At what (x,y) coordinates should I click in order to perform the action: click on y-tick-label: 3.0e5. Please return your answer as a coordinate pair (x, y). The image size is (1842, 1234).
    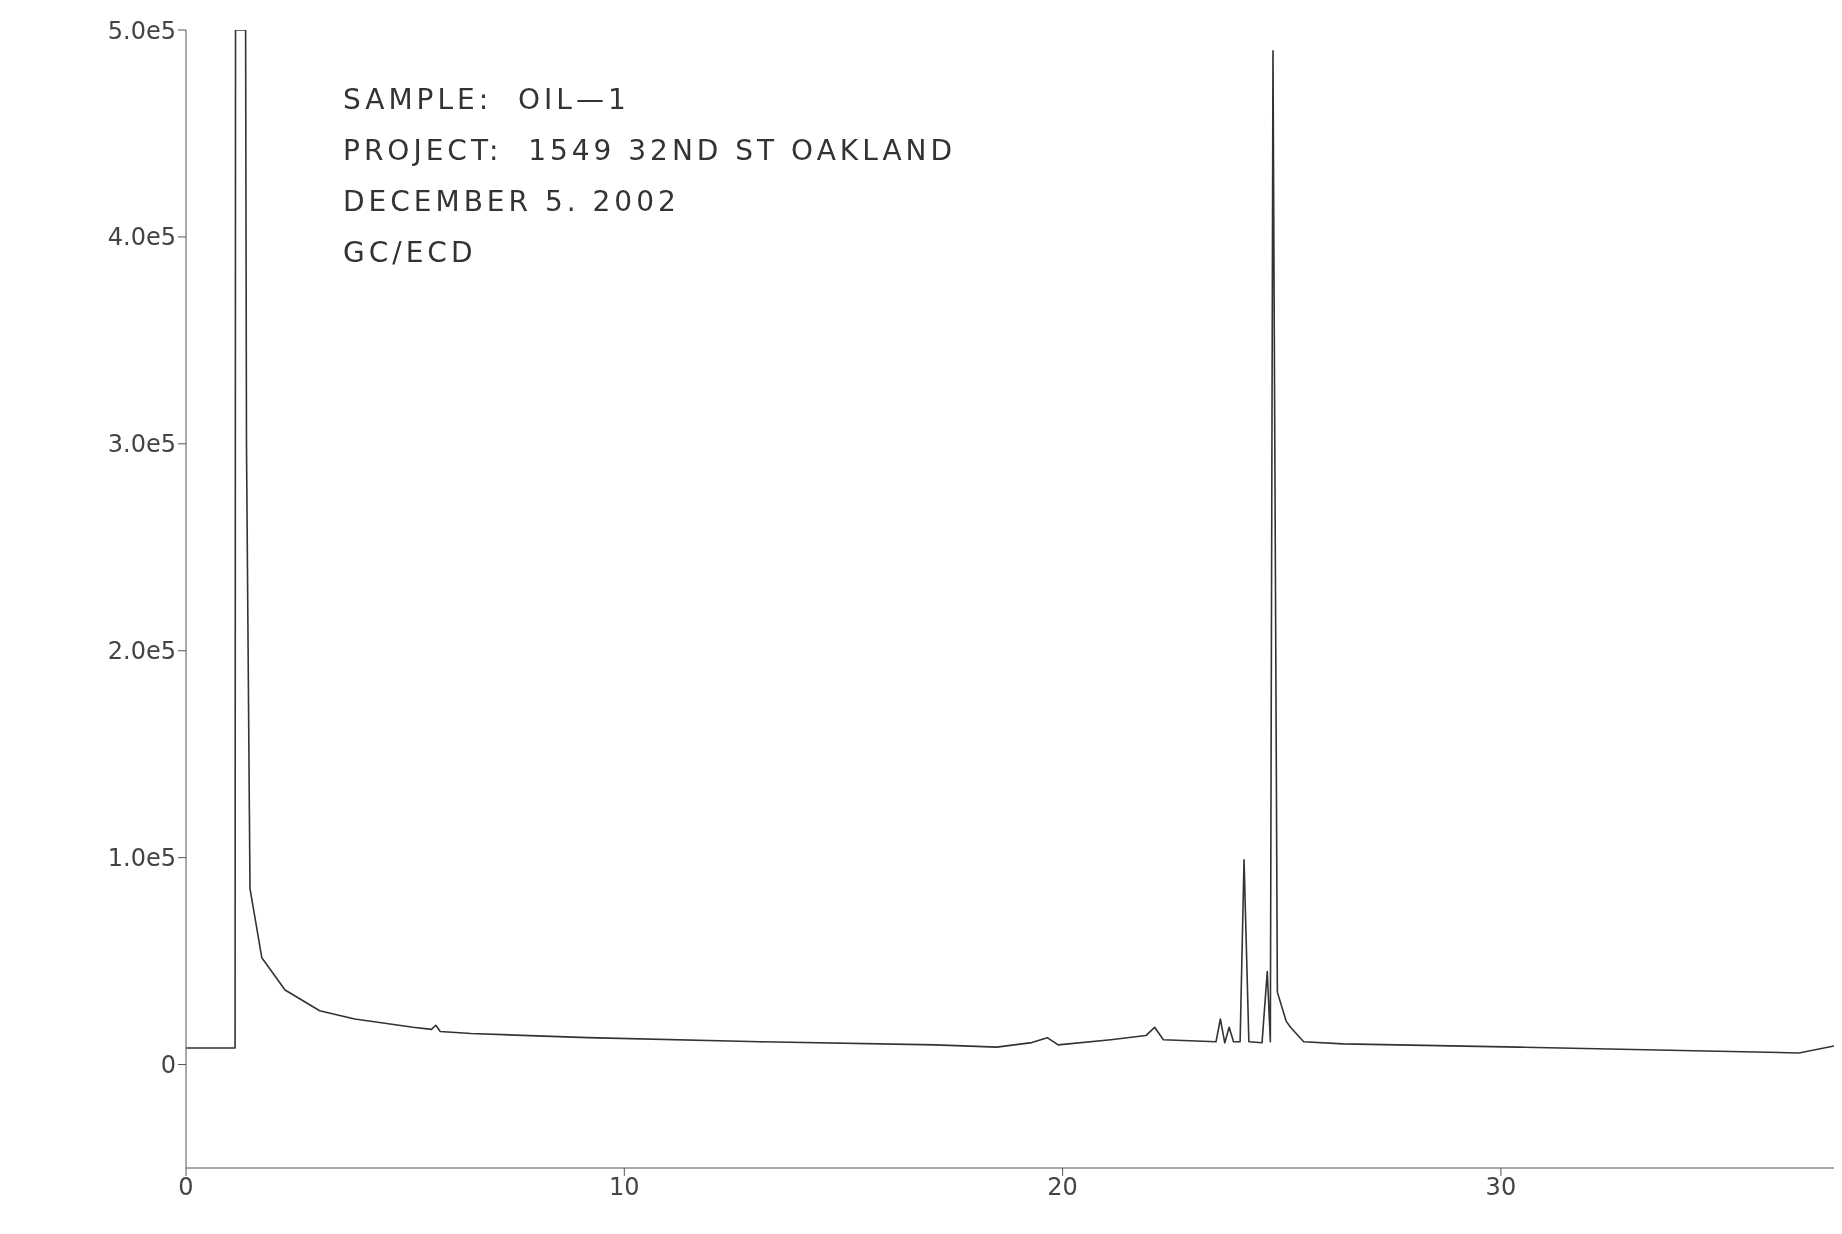
    Looking at the image, I should click on (141, 444).